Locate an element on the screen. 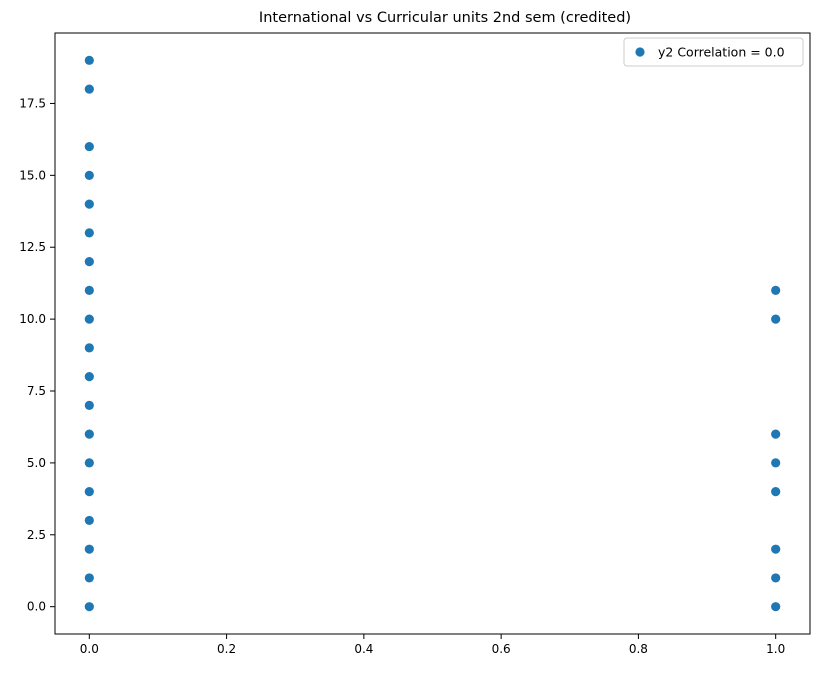 This screenshot has height=673, width=835. x-tick-label: 0.2 is located at coordinates (226, 649).